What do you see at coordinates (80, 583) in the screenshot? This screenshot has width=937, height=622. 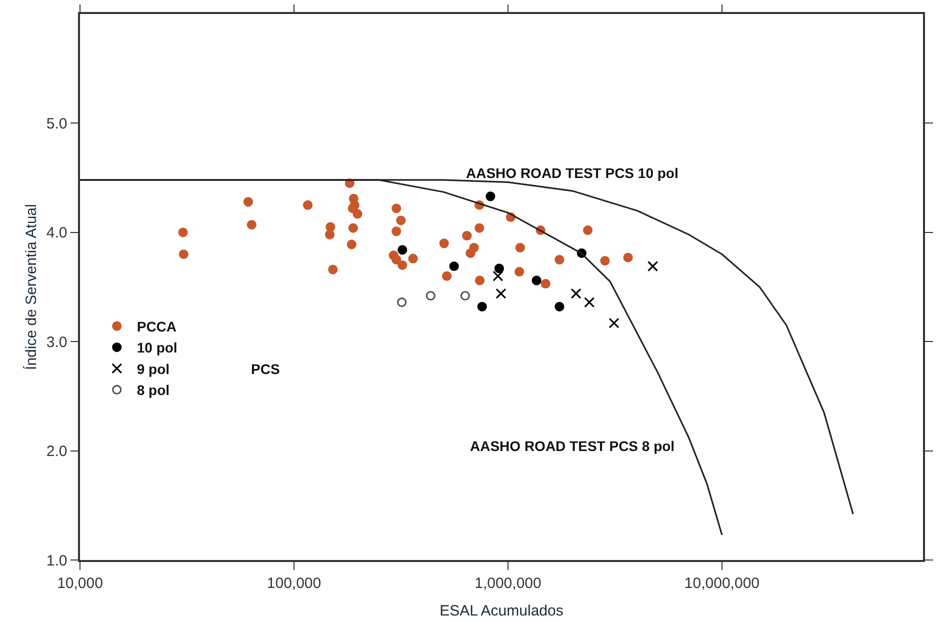 I see `x-tick-label: 10,000` at bounding box center [80, 583].